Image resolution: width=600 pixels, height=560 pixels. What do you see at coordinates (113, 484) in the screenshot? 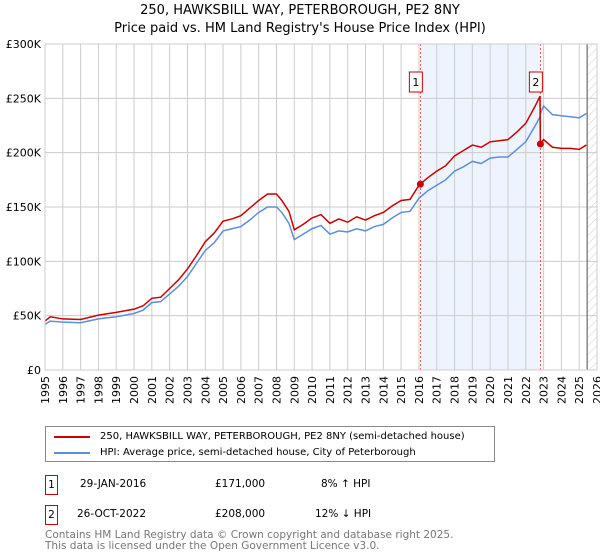
I see `date: 29-JAN-2016` at bounding box center [113, 484].